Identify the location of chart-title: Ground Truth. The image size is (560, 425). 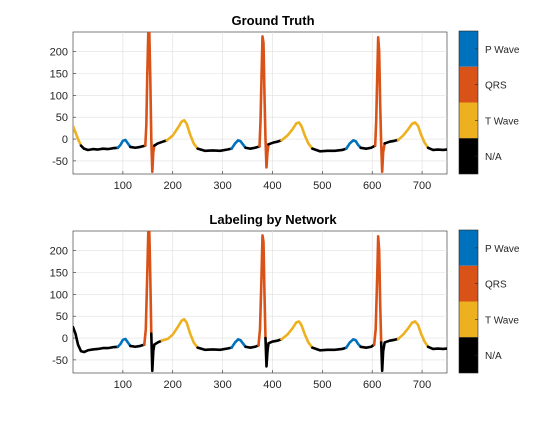
(272, 20).